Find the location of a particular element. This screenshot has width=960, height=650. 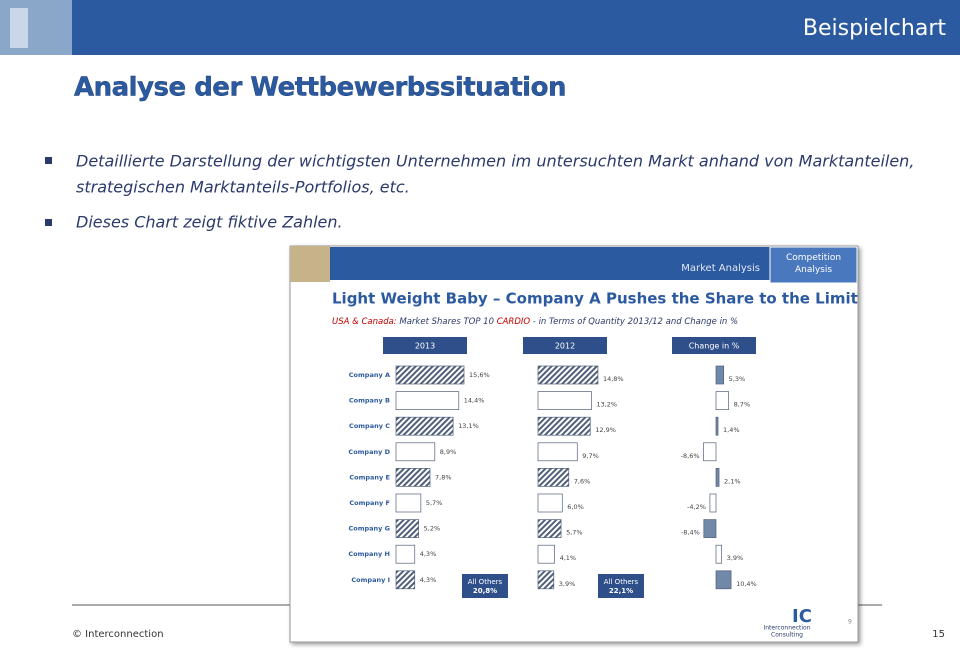

slide-tab is located at coordinates (813, 265).